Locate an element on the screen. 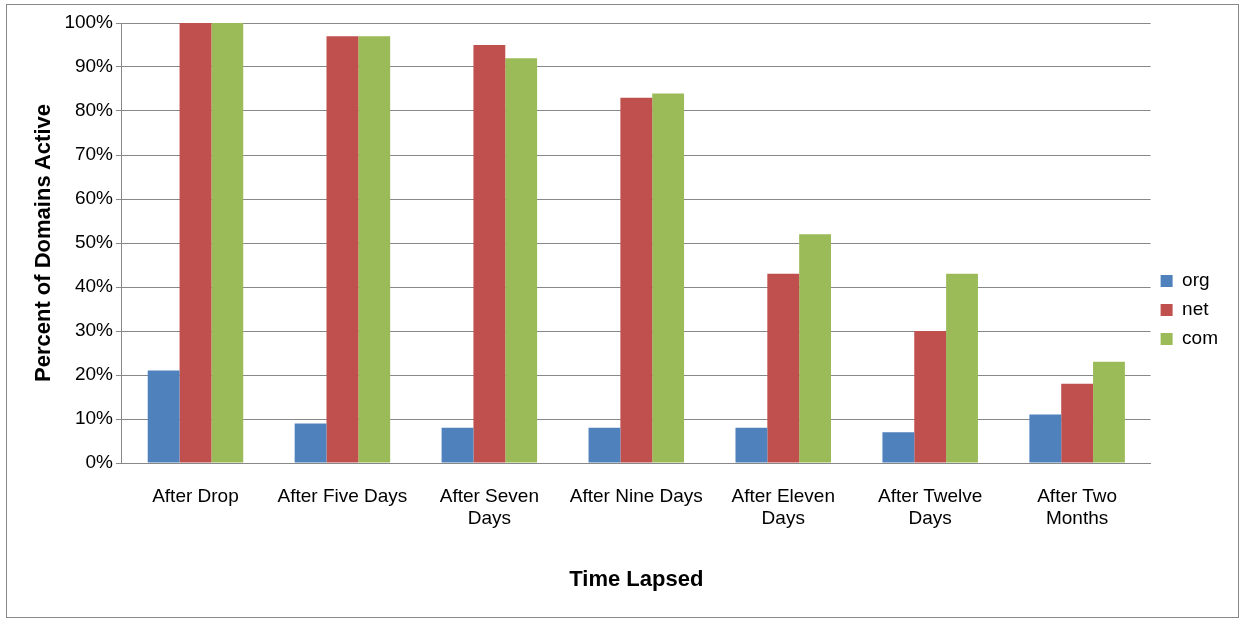 This screenshot has width=1247, height=624. y-tick-label: 40% is located at coordinates (94, 286).